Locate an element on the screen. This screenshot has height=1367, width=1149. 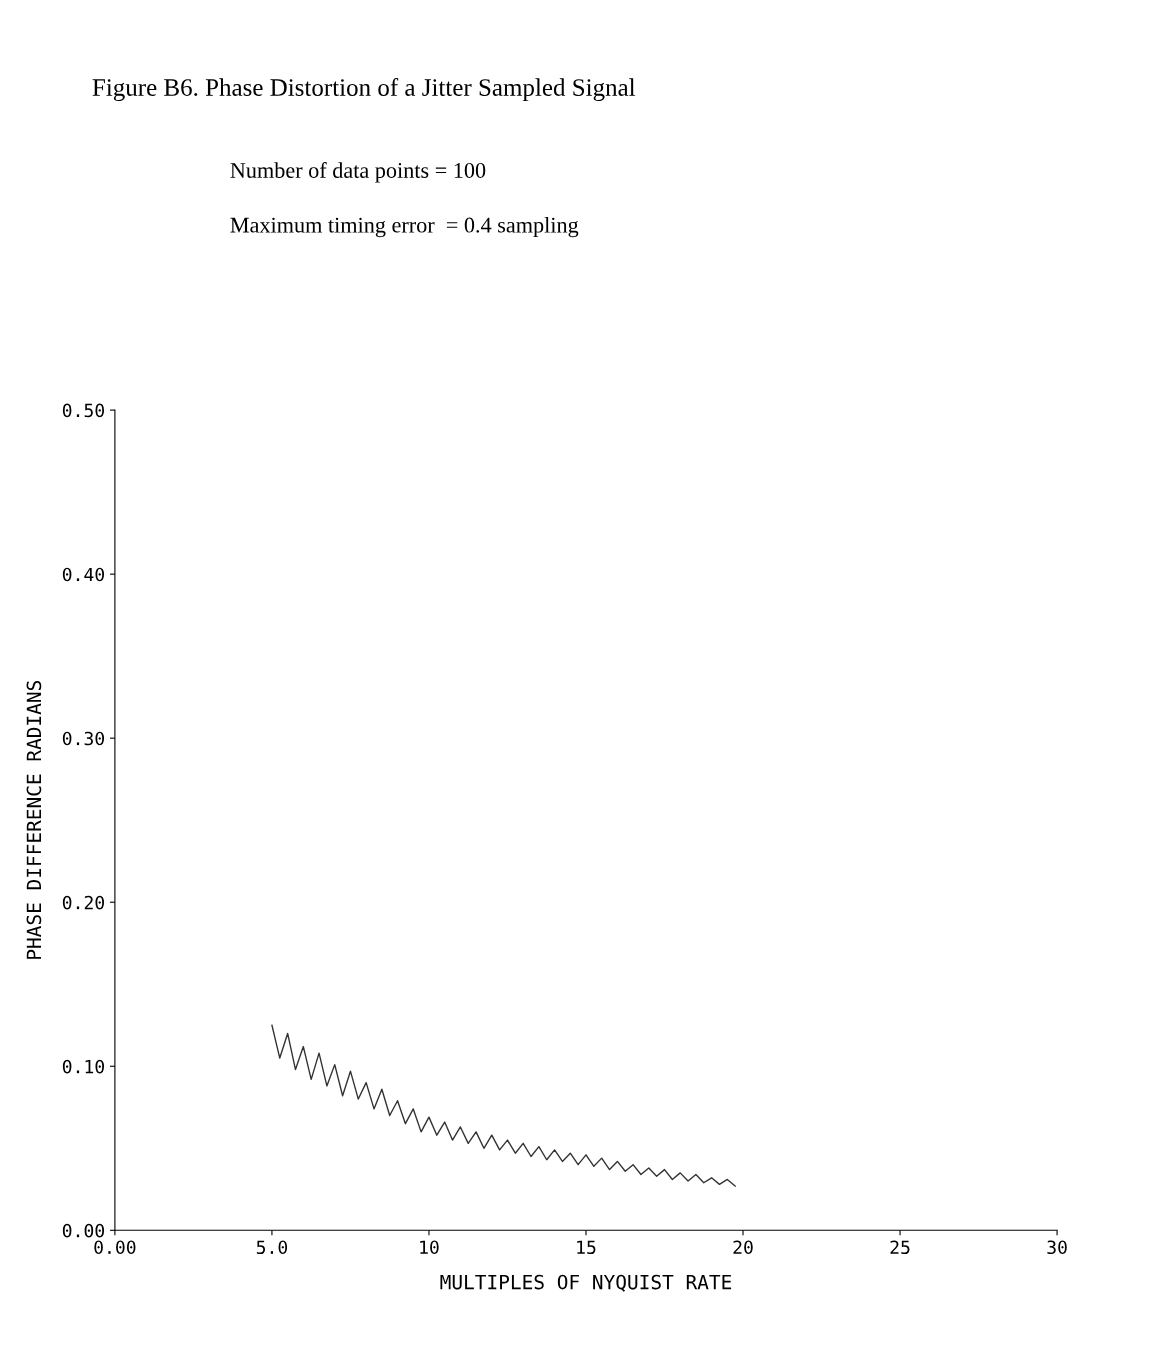
x-tick-label: 10 is located at coordinates (429, 1247).